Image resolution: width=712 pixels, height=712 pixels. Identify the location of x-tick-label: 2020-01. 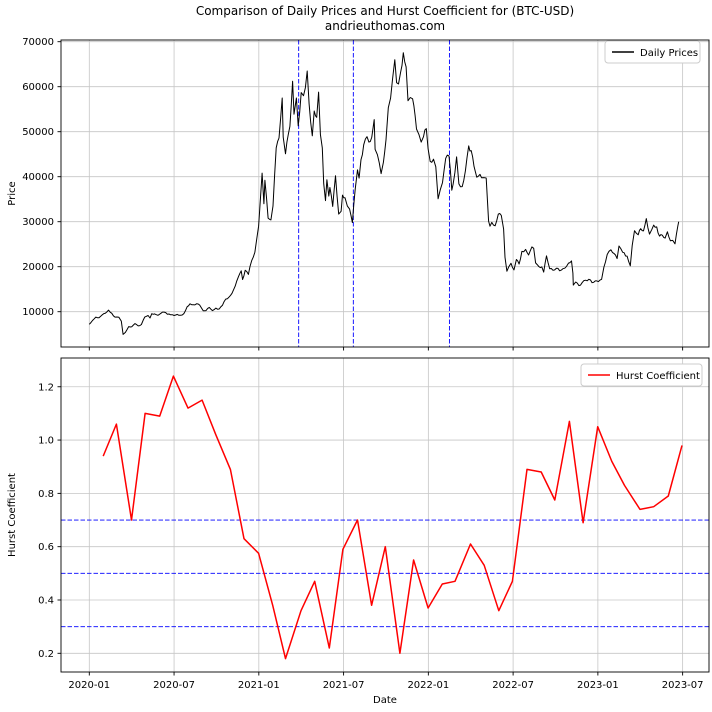
(89, 685).